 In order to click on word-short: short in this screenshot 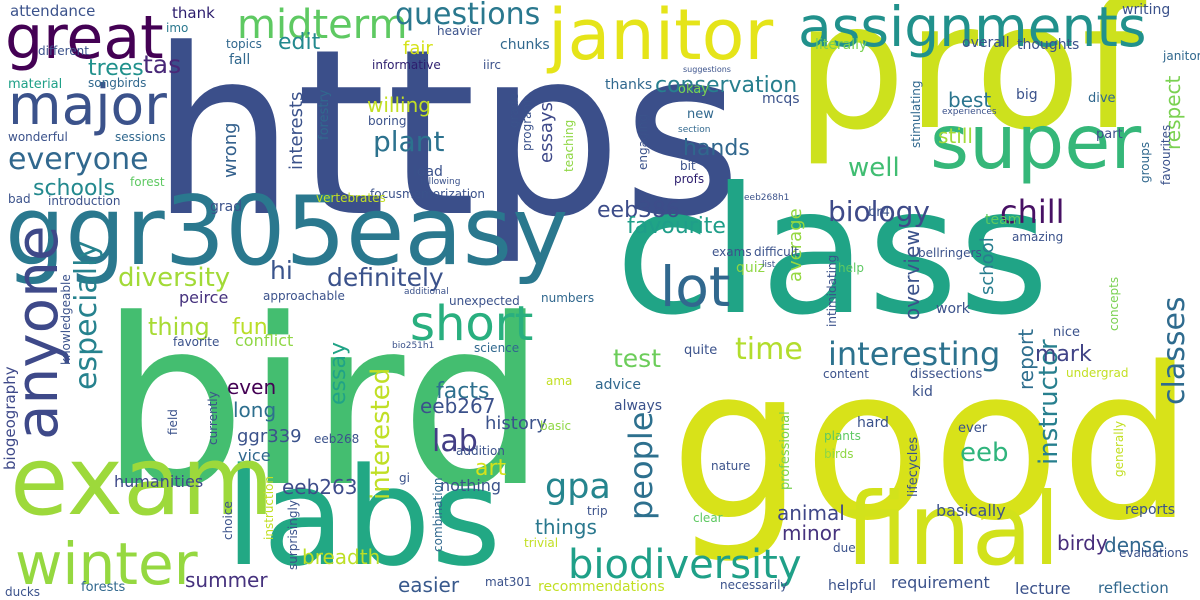, I will do `click(472, 324)`.